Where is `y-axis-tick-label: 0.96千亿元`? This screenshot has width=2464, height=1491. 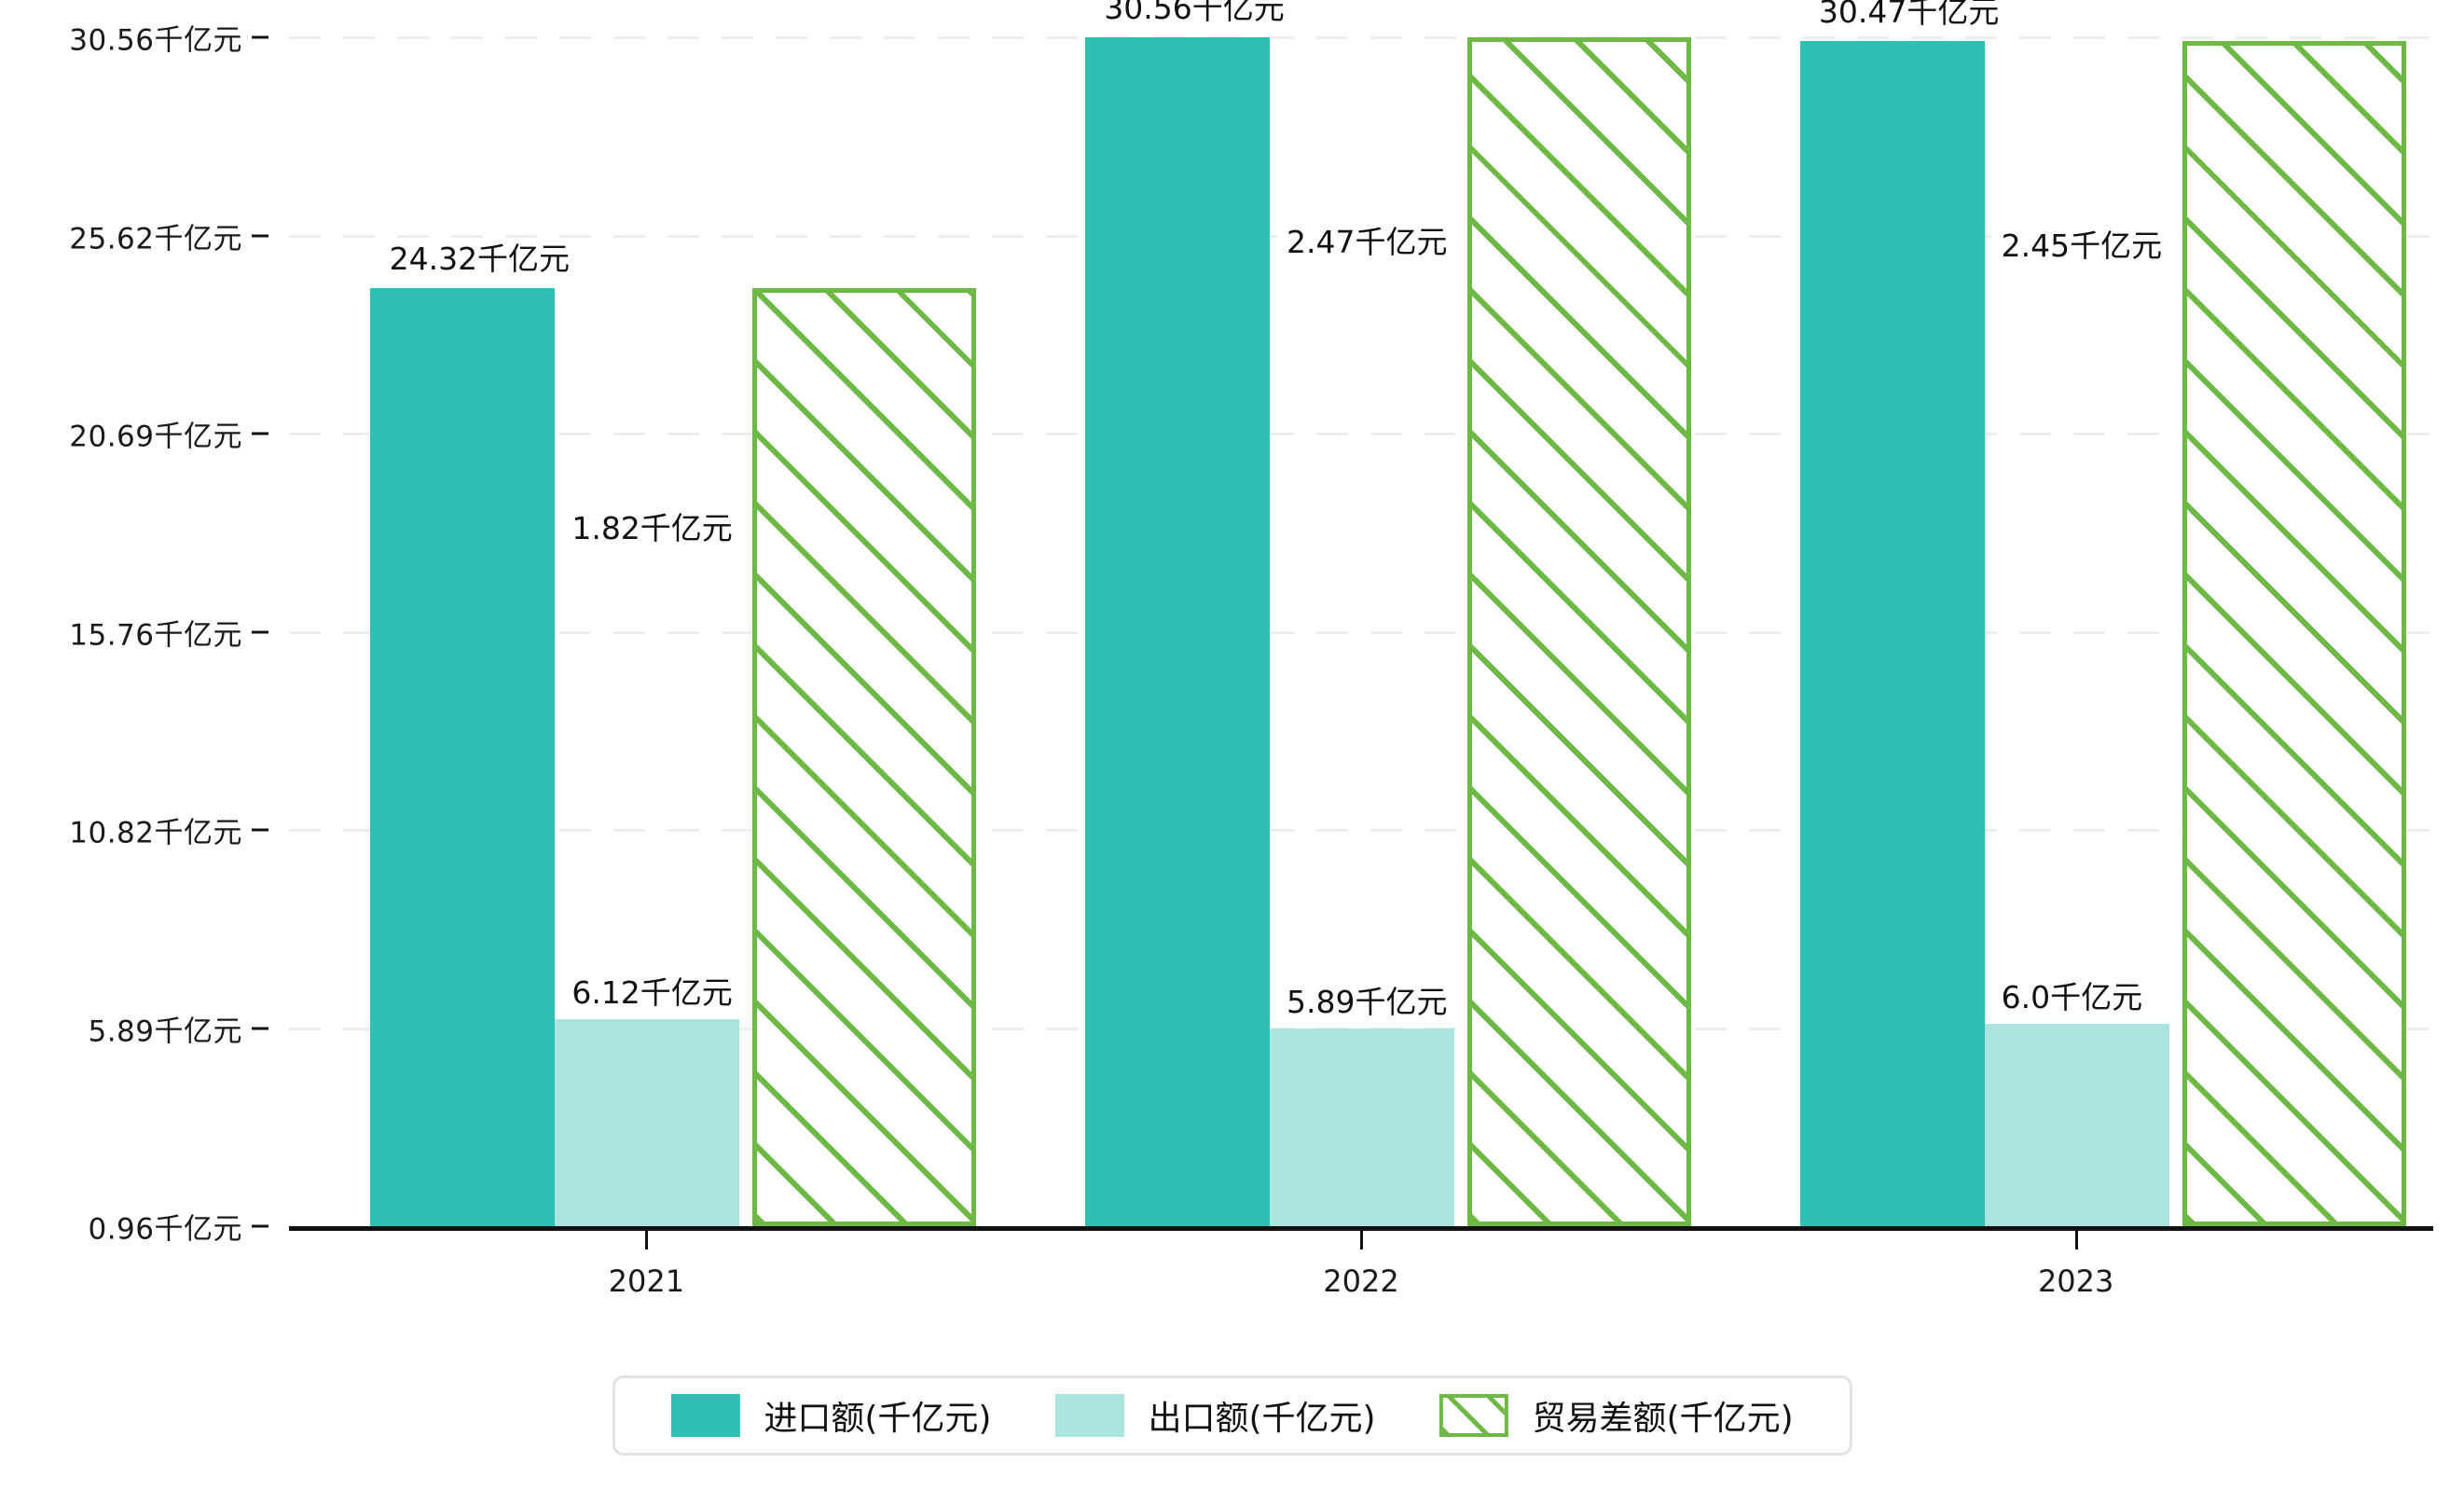 y-axis-tick-label: 0.96千亿元 is located at coordinates (165, 1229).